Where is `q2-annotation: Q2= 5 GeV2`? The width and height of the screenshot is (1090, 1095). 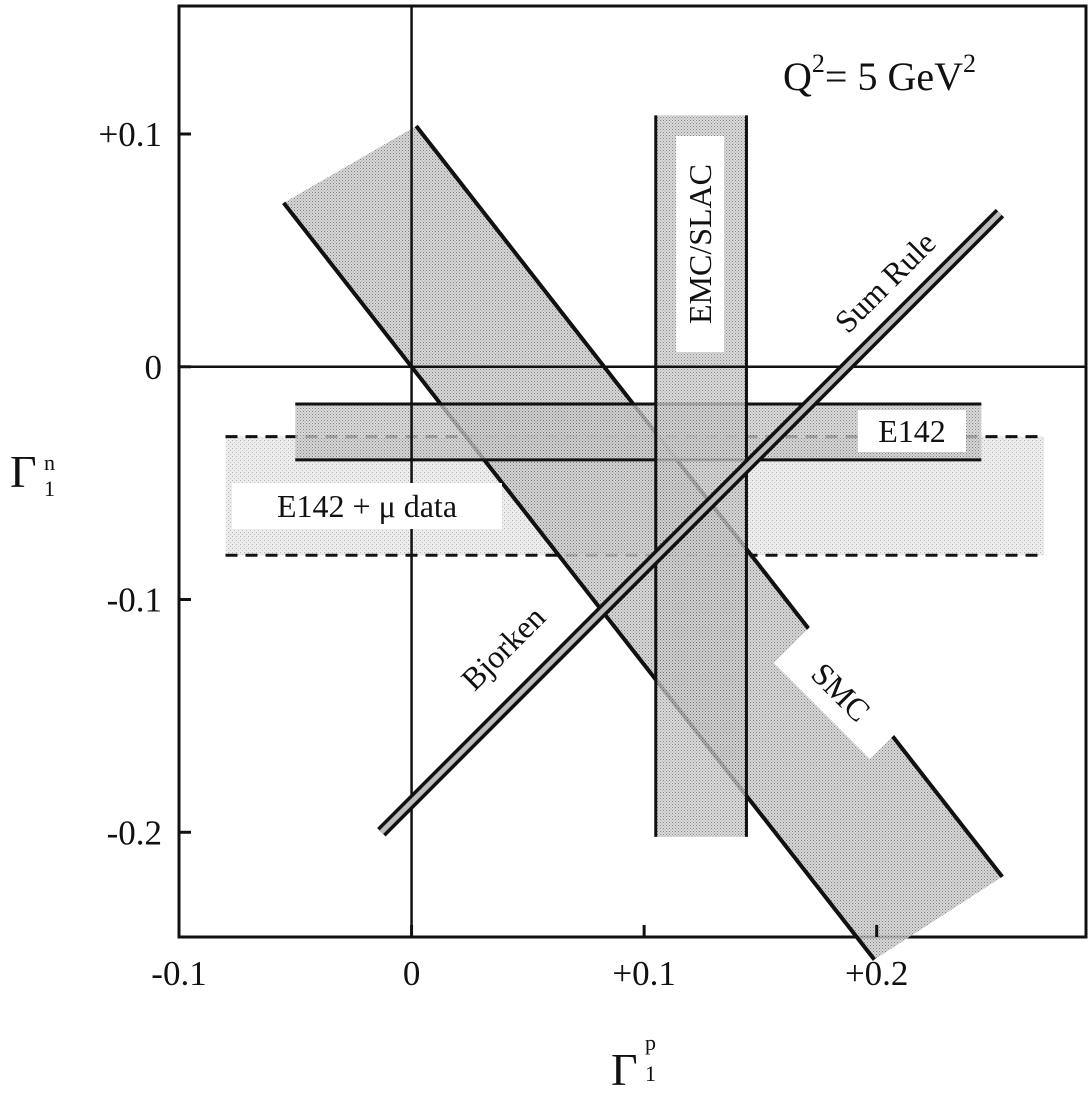
q2-annotation: Q2= 5 GeV2 is located at coordinates (879, 74).